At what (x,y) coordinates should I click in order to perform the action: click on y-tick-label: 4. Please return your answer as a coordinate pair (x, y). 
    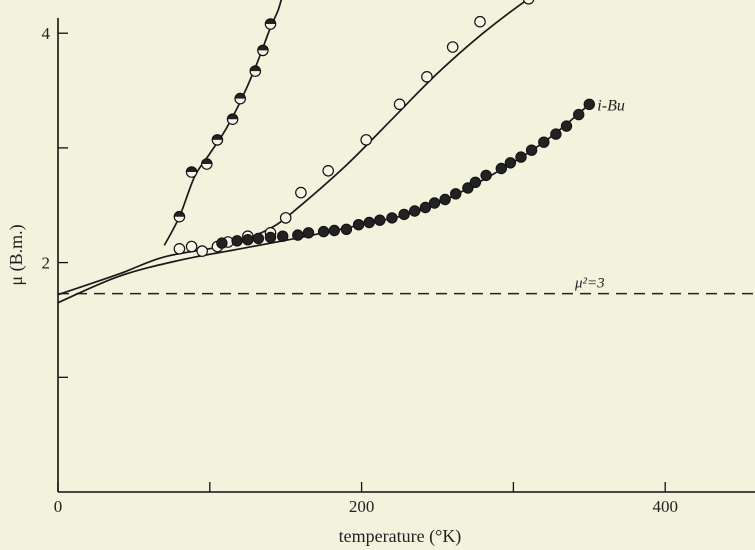
    Looking at the image, I should click on (46, 33).